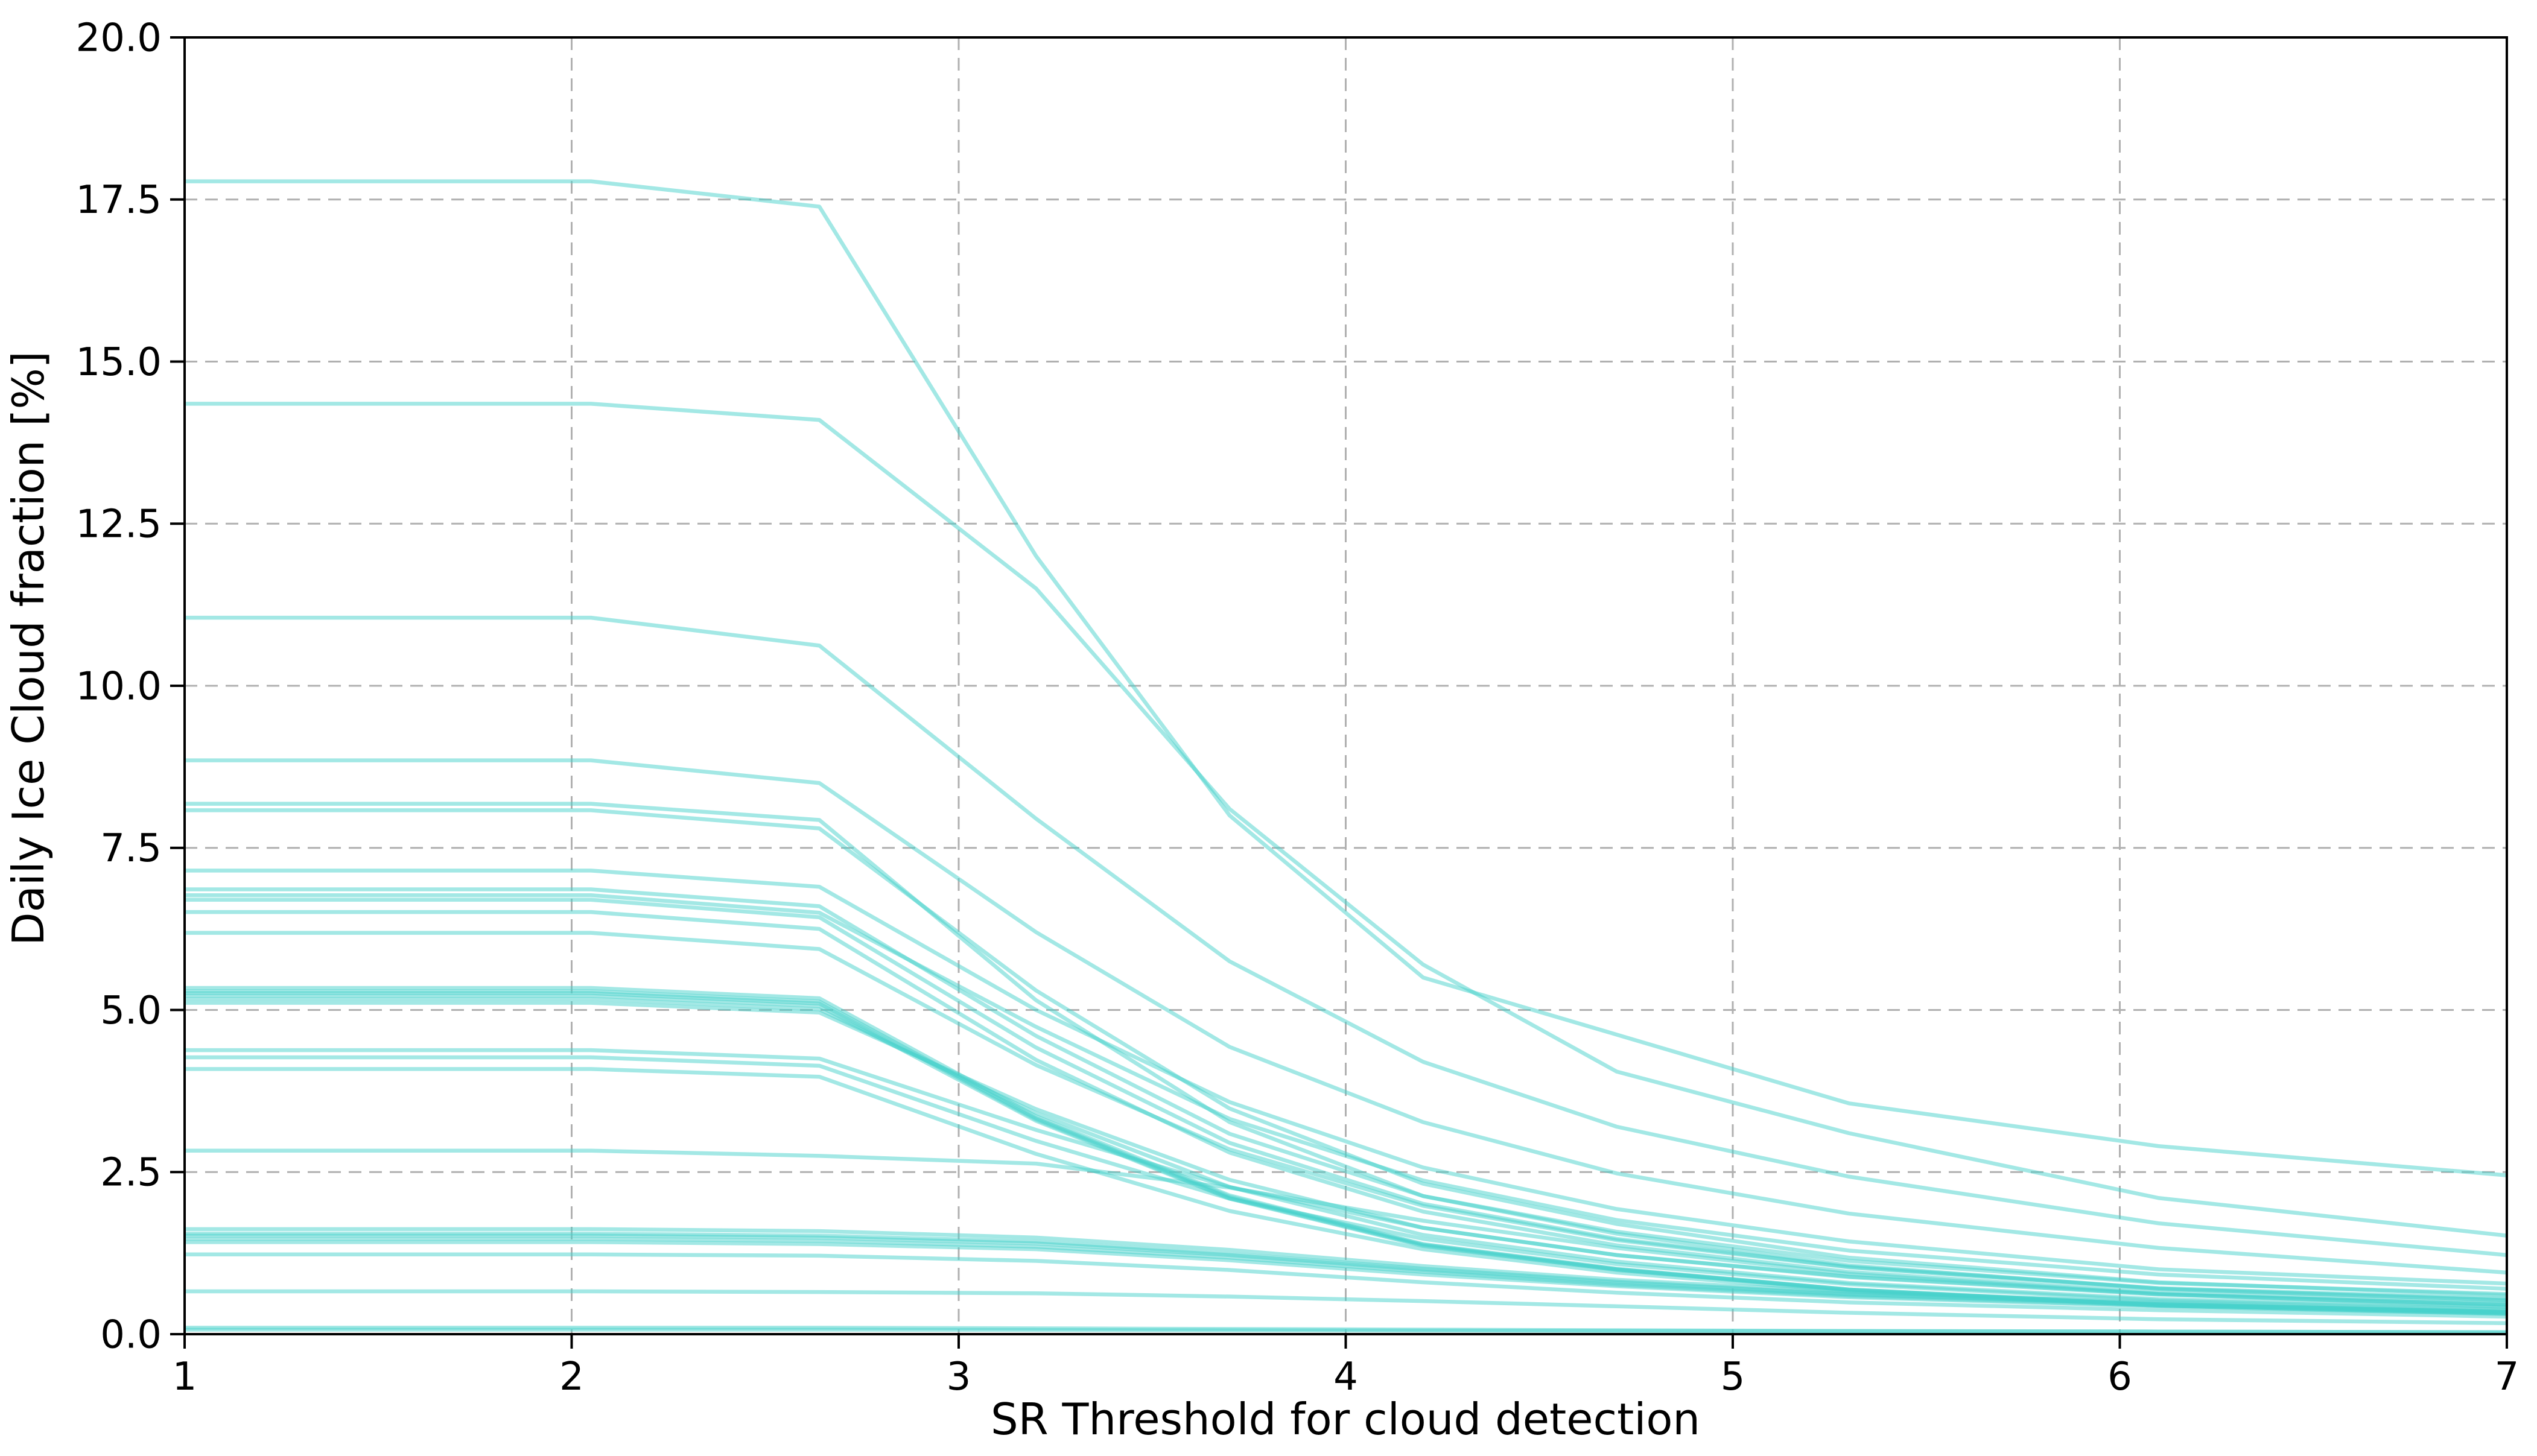  What do you see at coordinates (131, 1011) in the screenshot?
I see `y-tick-label: 5.0` at bounding box center [131, 1011].